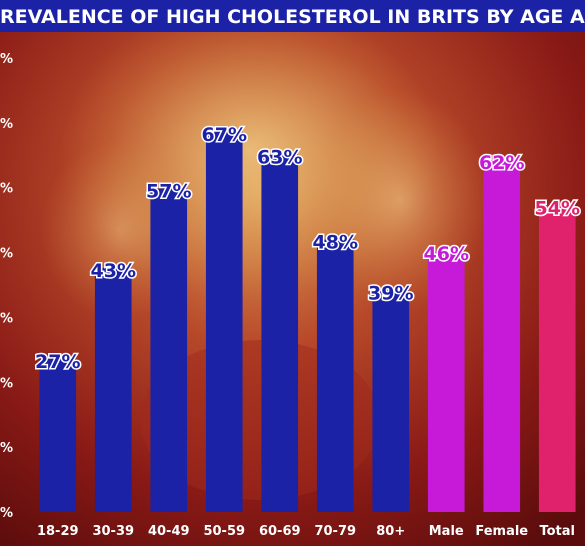 The height and width of the screenshot is (546, 585). I want to click on data-label: 54%, so click(557, 209).